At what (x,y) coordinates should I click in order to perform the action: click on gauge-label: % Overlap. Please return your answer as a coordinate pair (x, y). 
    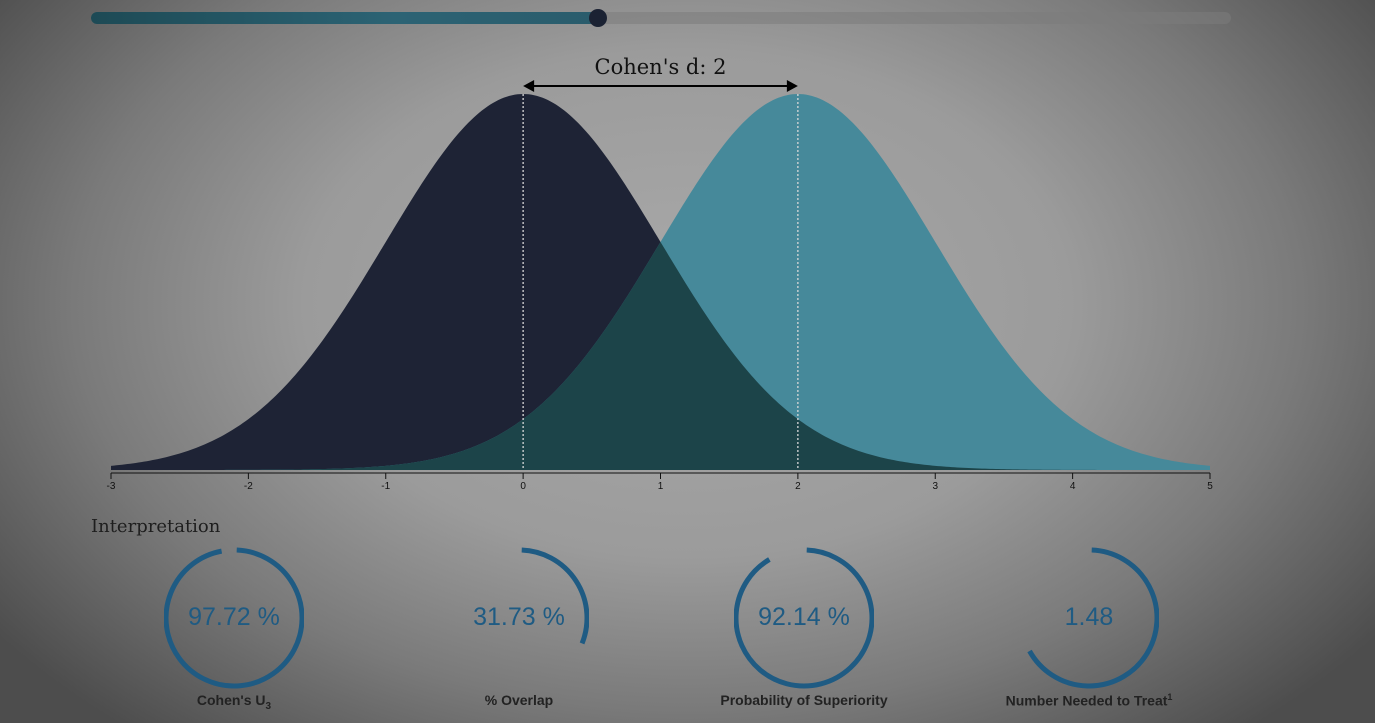
    Looking at the image, I should click on (519, 700).